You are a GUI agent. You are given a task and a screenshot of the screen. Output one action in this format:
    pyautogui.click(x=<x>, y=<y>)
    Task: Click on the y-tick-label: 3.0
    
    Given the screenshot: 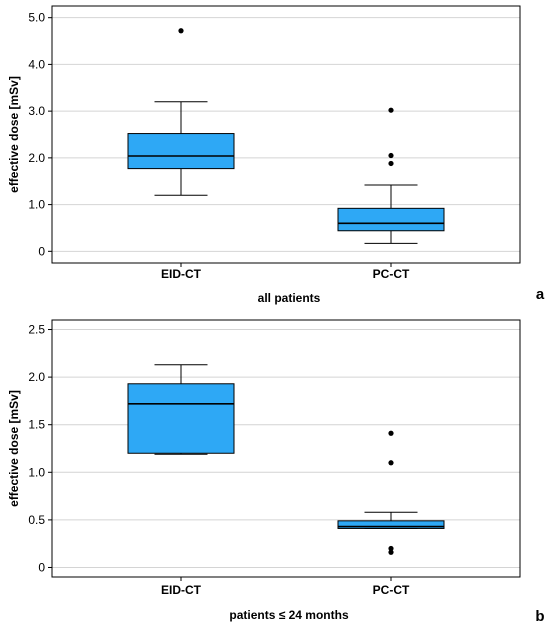 What is the action you would take?
    pyautogui.click(x=36, y=111)
    